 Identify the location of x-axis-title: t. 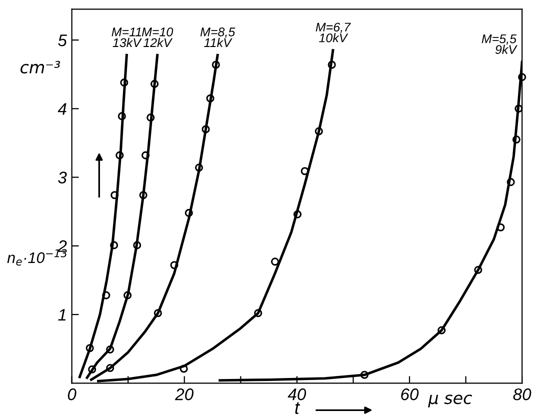
(297, 408).